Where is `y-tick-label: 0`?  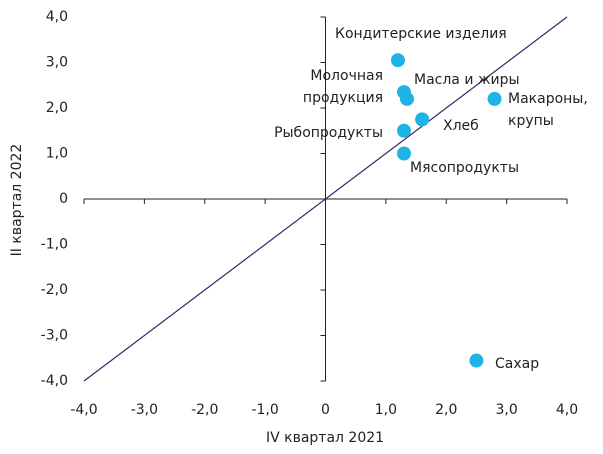 y-tick-label: 0 is located at coordinates (63, 199).